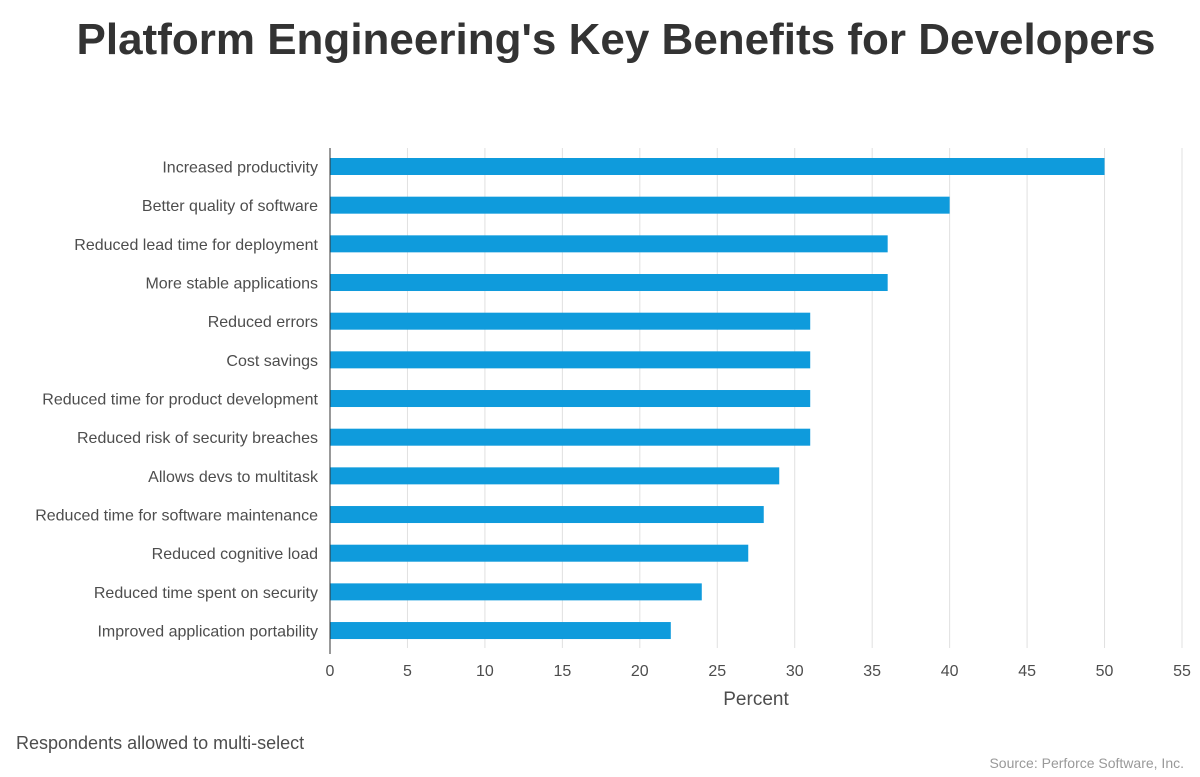 This screenshot has width=1200, height=777. I want to click on category-label: Reduced time for software maintenance, so click(176, 516).